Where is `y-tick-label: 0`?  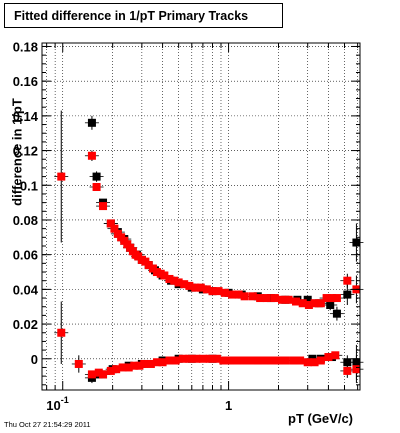
y-tick-label: 0 is located at coordinates (34, 359).